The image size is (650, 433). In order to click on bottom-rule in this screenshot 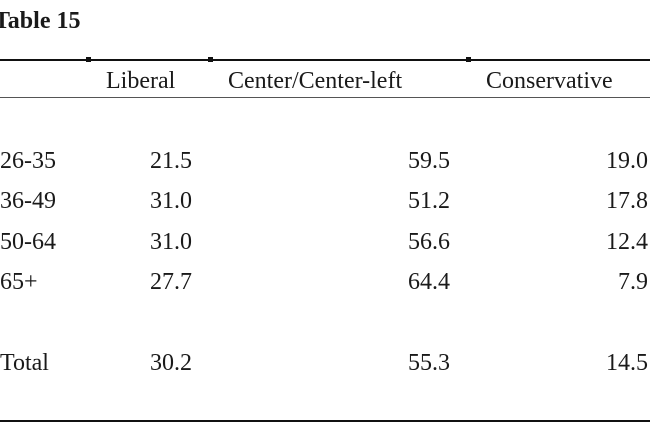, I will do `click(325, 421)`.